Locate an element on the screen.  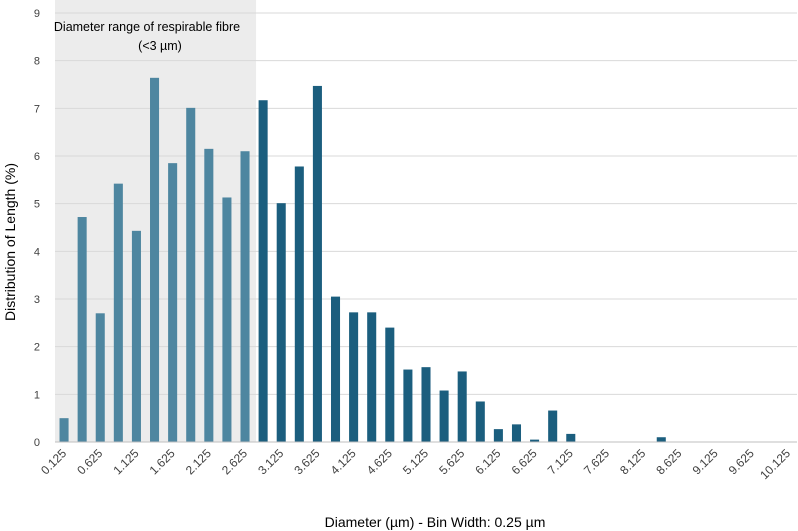
x-tick-label: 5.125 is located at coordinates (415, 461).